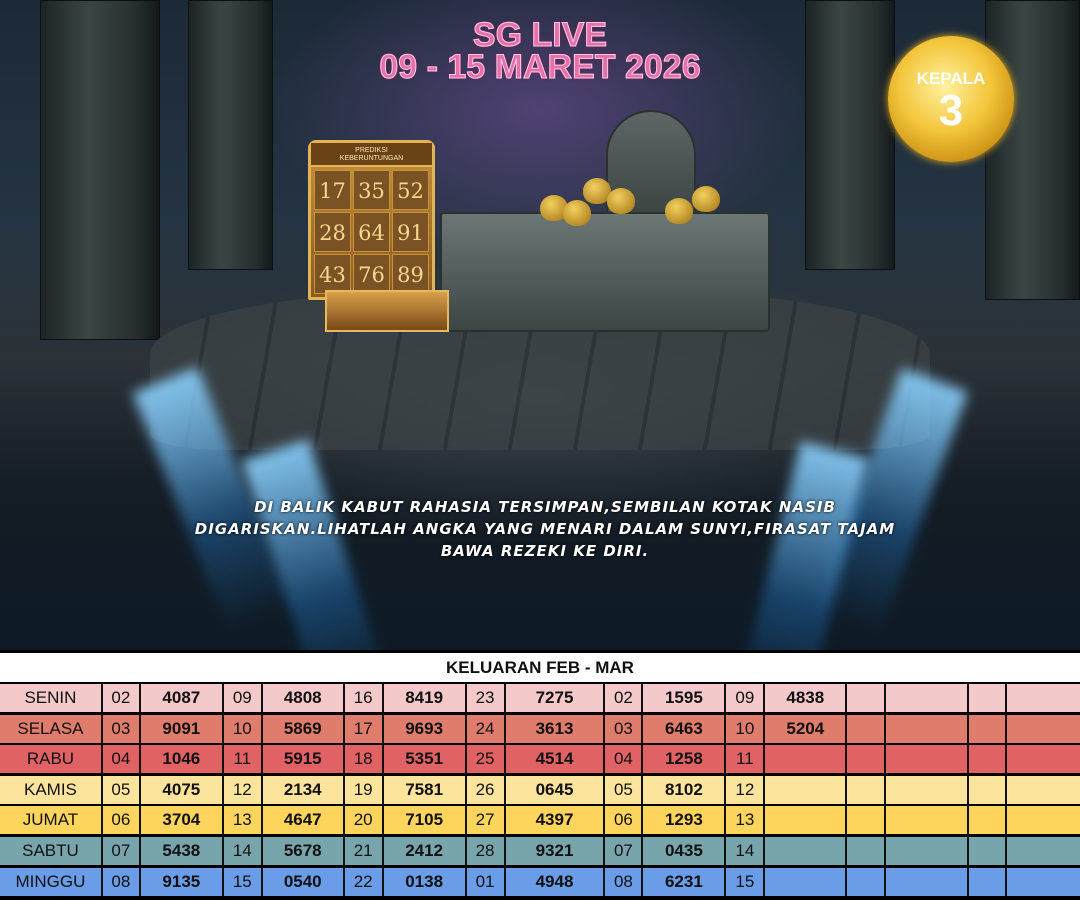 This screenshot has height=900, width=1080. I want to click on result-cell: 9135, so click(182, 881).